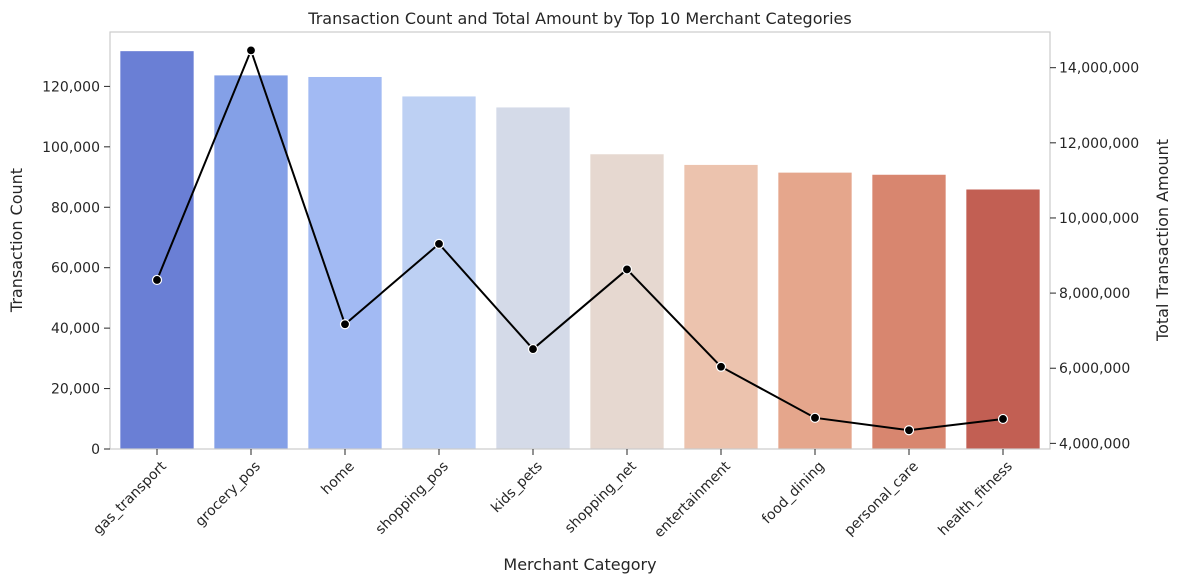  Describe the element at coordinates (16, 240) in the screenshot. I see `y-axis-label: Transaction Count` at that location.